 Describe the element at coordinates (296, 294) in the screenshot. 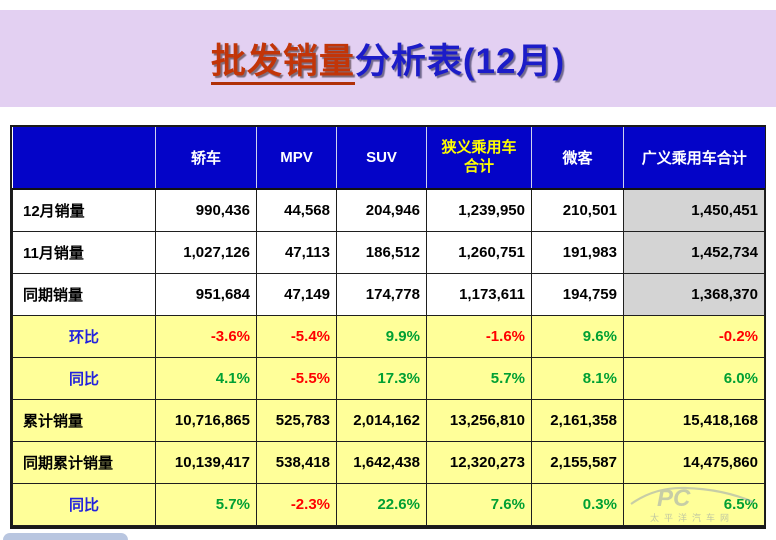

I see `table-cell: 47,149` at that location.